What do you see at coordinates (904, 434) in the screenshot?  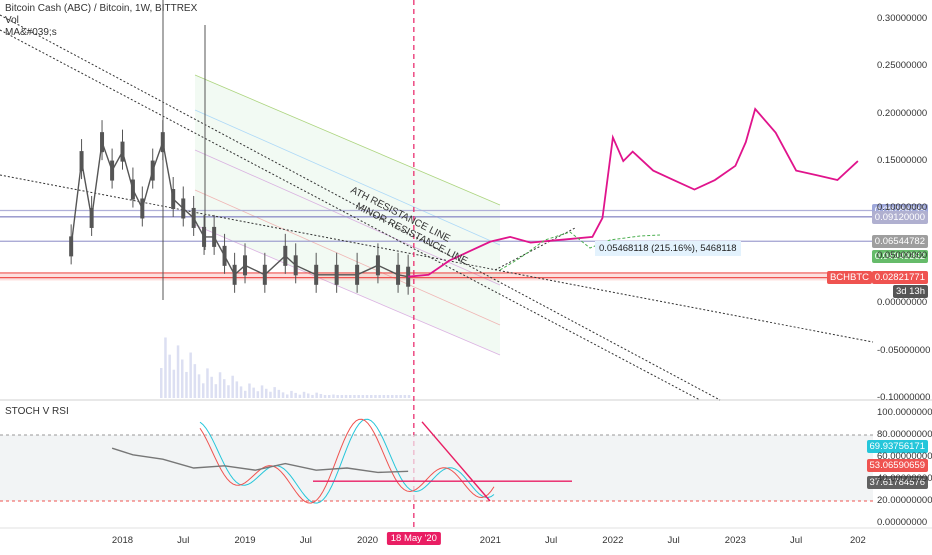 I see `osc-axis-tick: 80.00000000` at bounding box center [904, 434].